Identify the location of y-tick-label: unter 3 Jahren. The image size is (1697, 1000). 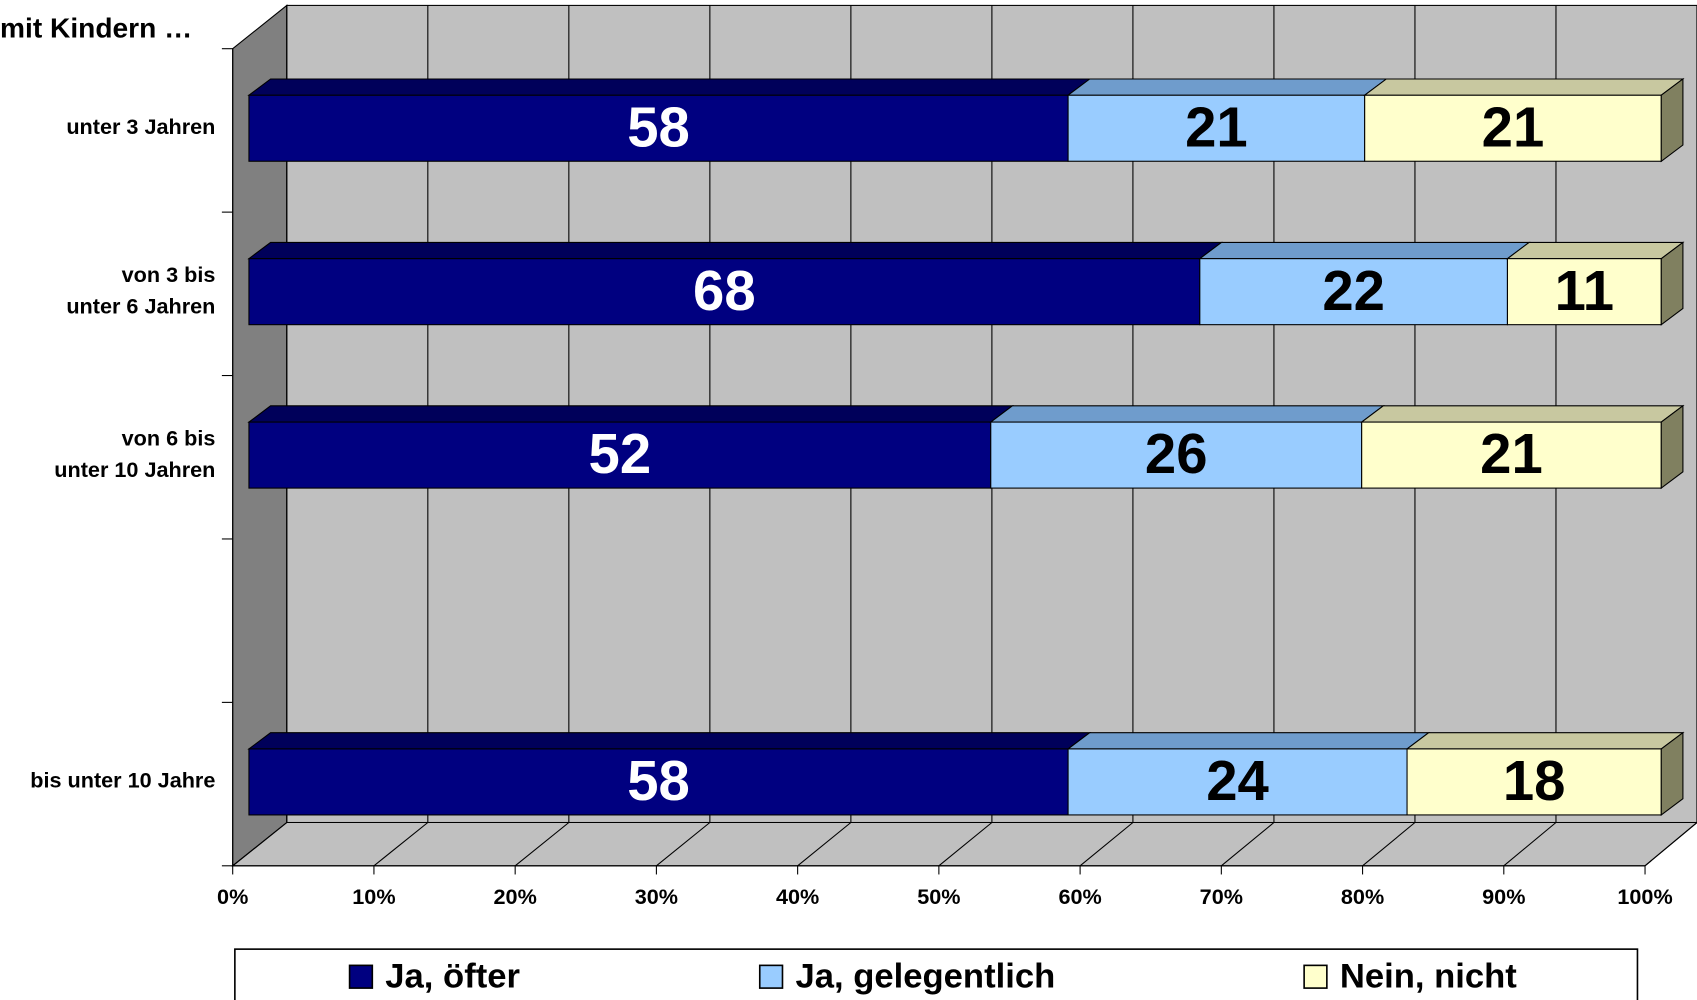
(140, 126).